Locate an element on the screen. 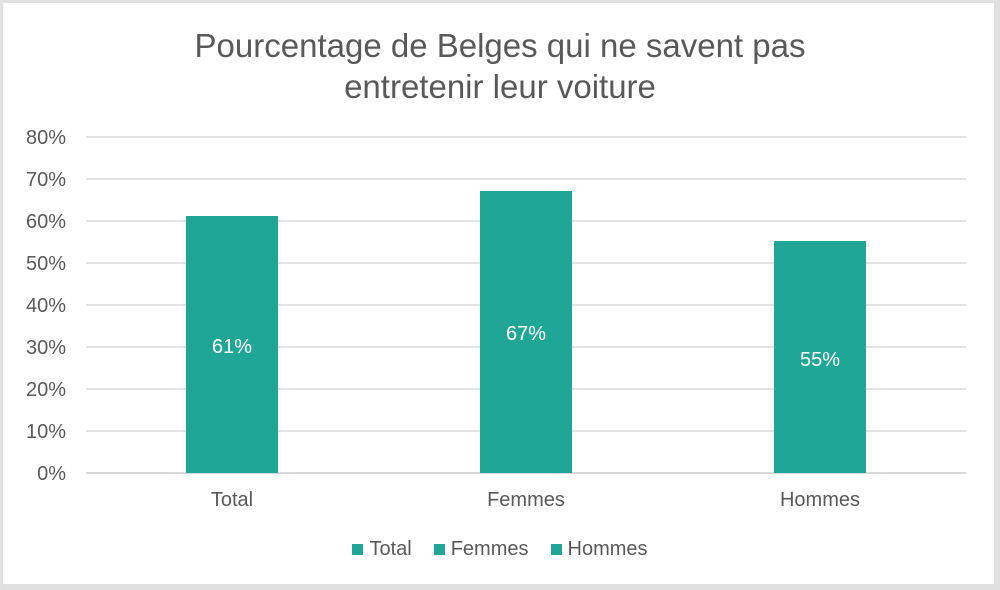  y-tick-label: 30% is located at coordinates (45, 348).